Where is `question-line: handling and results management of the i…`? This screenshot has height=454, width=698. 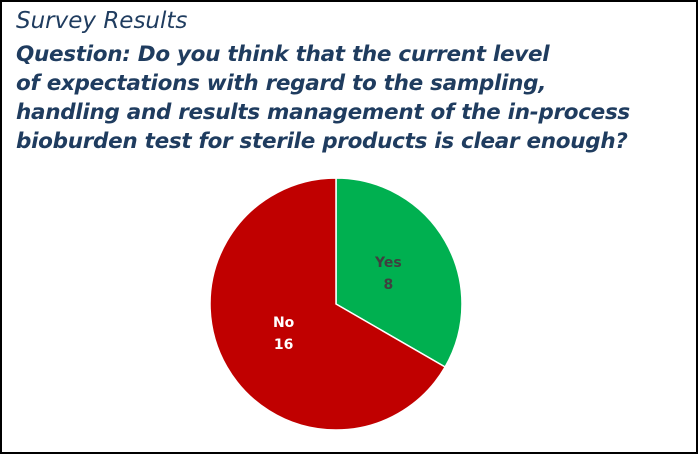
question-line: handling and results management of the i… is located at coordinates (323, 112).